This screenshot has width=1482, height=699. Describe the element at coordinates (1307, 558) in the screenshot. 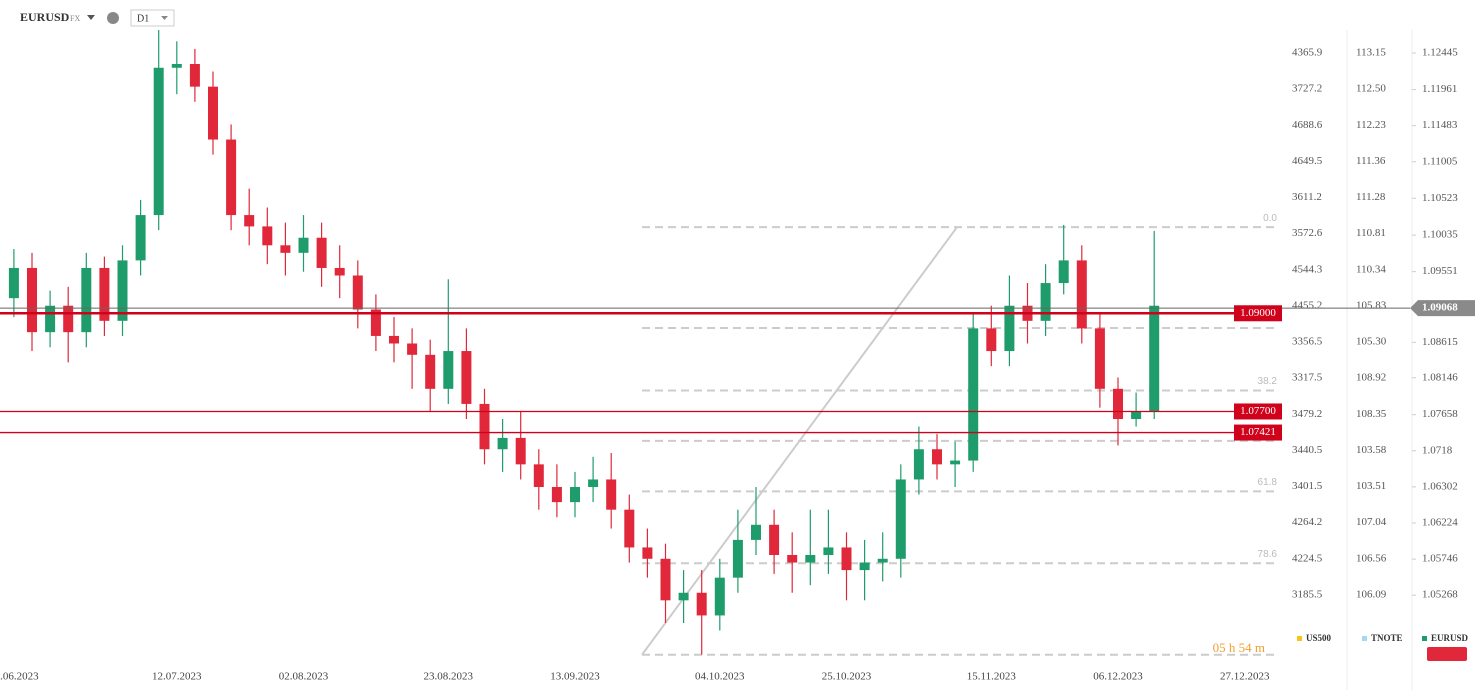

I see `overlay-axis-label: 4224.5` at that location.